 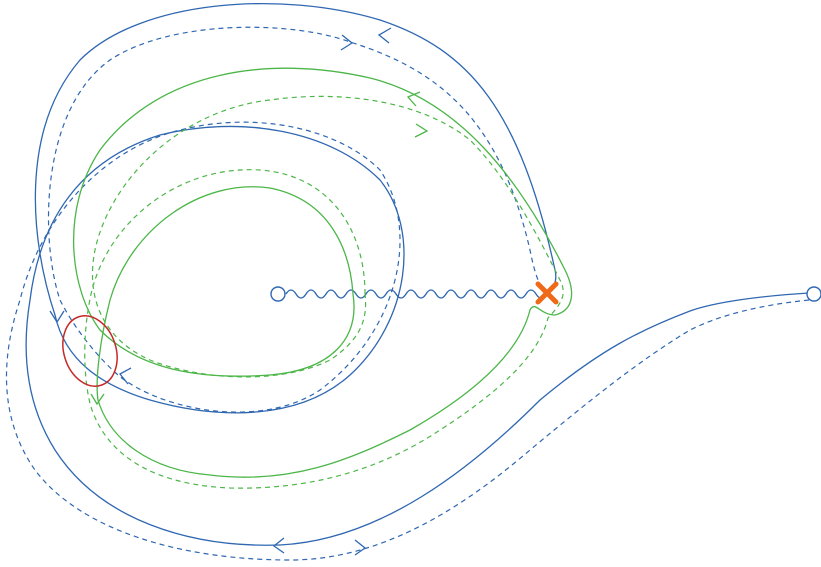 What do you see at coordinates (125, 376) in the screenshot?
I see `arrow-blue-inner` at bounding box center [125, 376].